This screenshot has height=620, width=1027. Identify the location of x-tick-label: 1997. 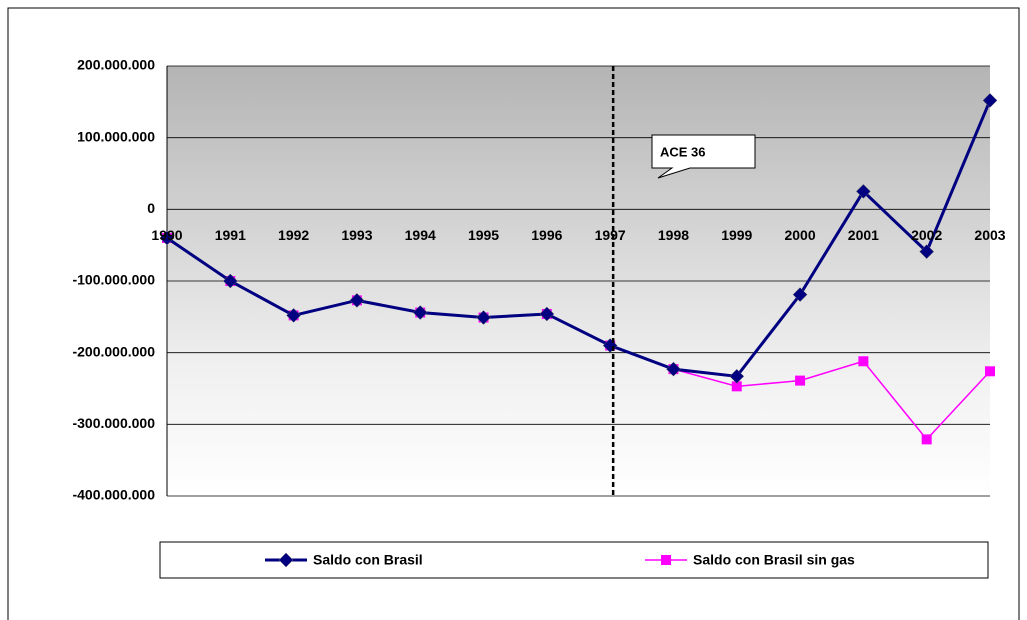
(610, 235).